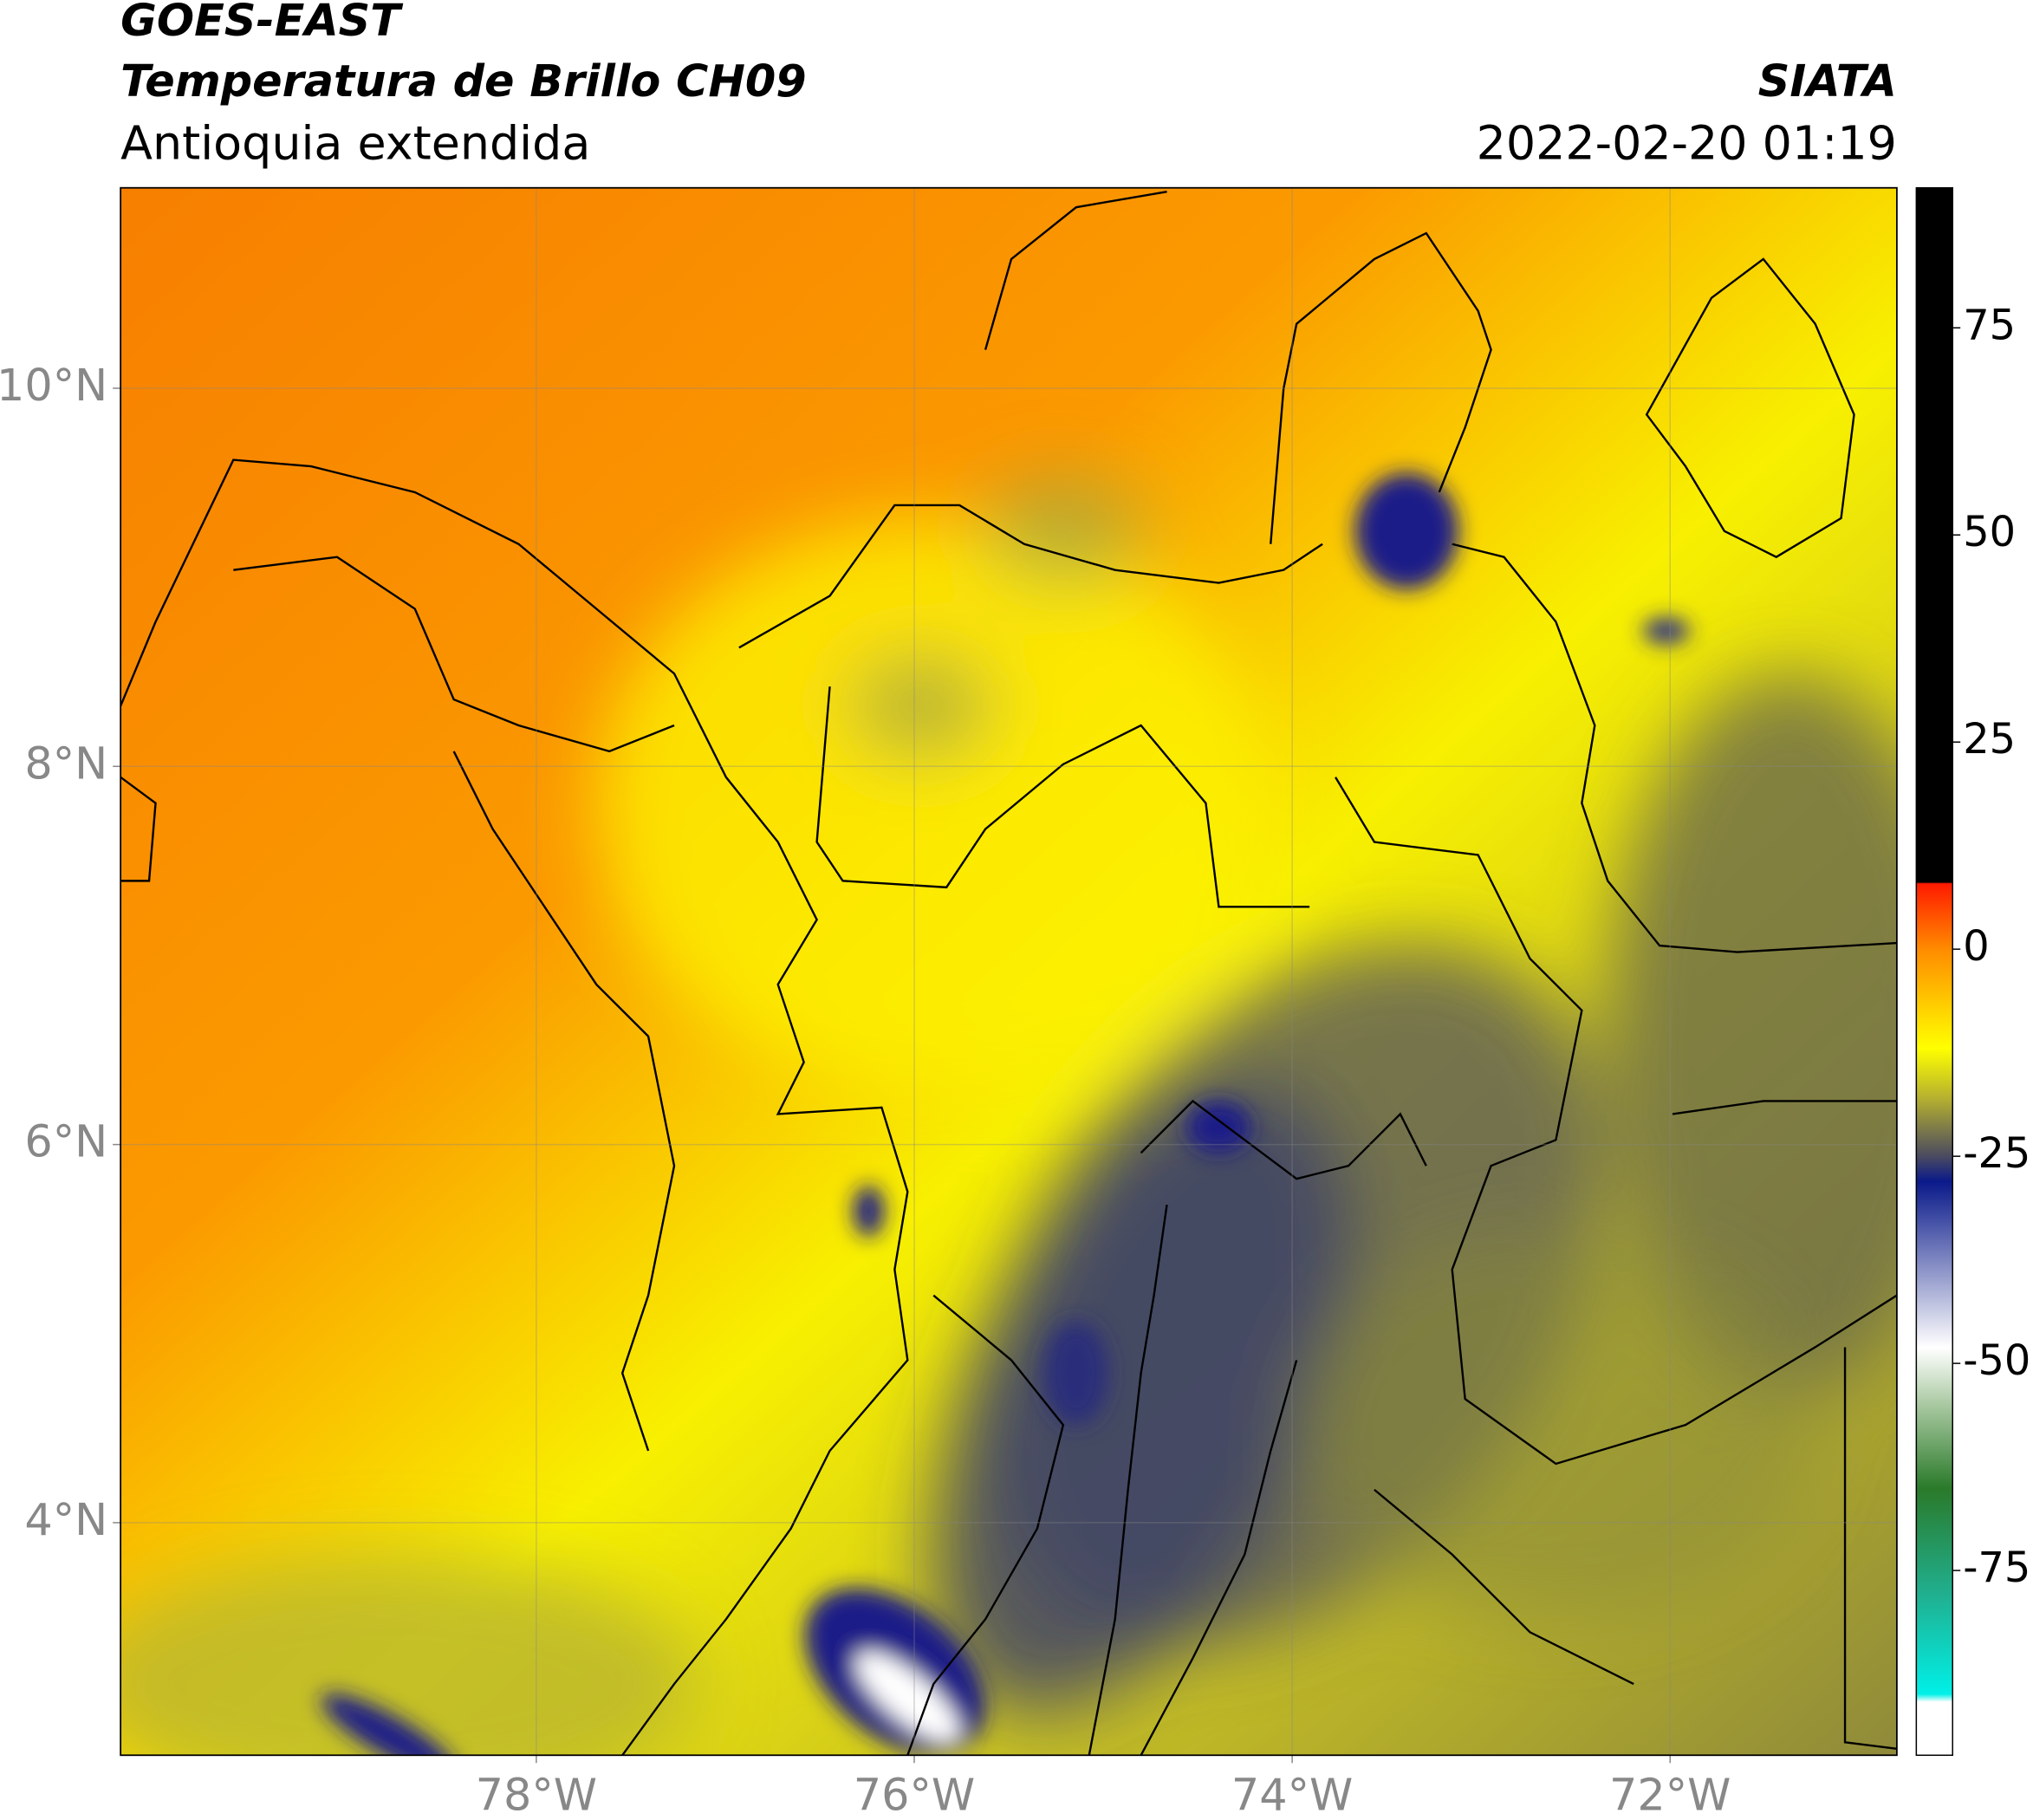 The height and width of the screenshot is (1820, 2033). What do you see at coordinates (1990, 740) in the screenshot?
I see `colorbar-tick-label: 25` at bounding box center [1990, 740].